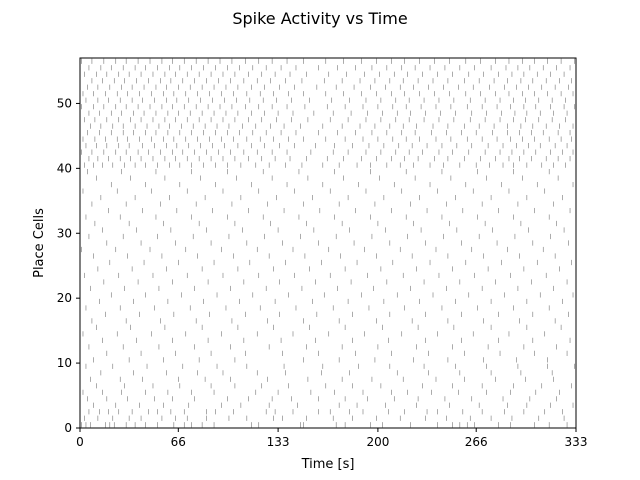  Describe the element at coordinates (178, 442) in the screenshot. I see `x-tick-label: 66` at that location.